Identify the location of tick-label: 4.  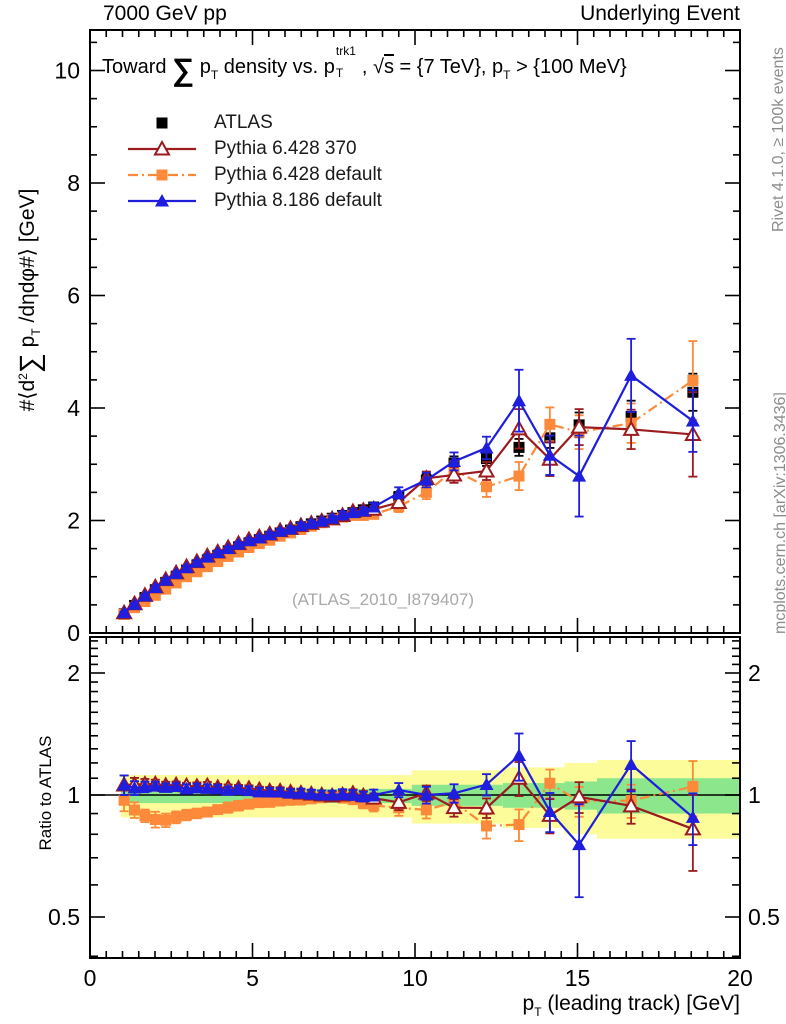
(73, 408).